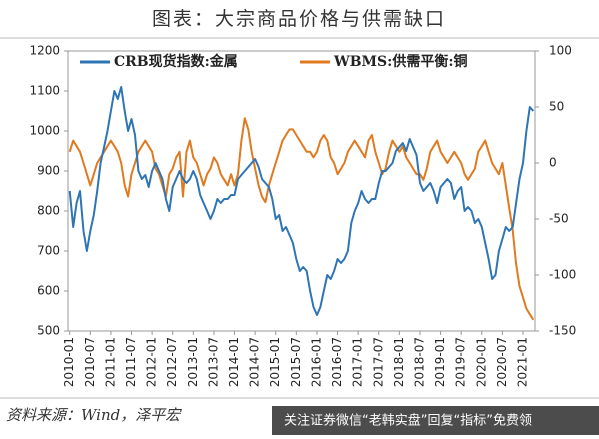 The height and width of the screenshot is (439, 599). What do you see at coordinates (48, 291) in the screenshot?
I see `y-tick-label: 600` at bounding box center [48, 291].